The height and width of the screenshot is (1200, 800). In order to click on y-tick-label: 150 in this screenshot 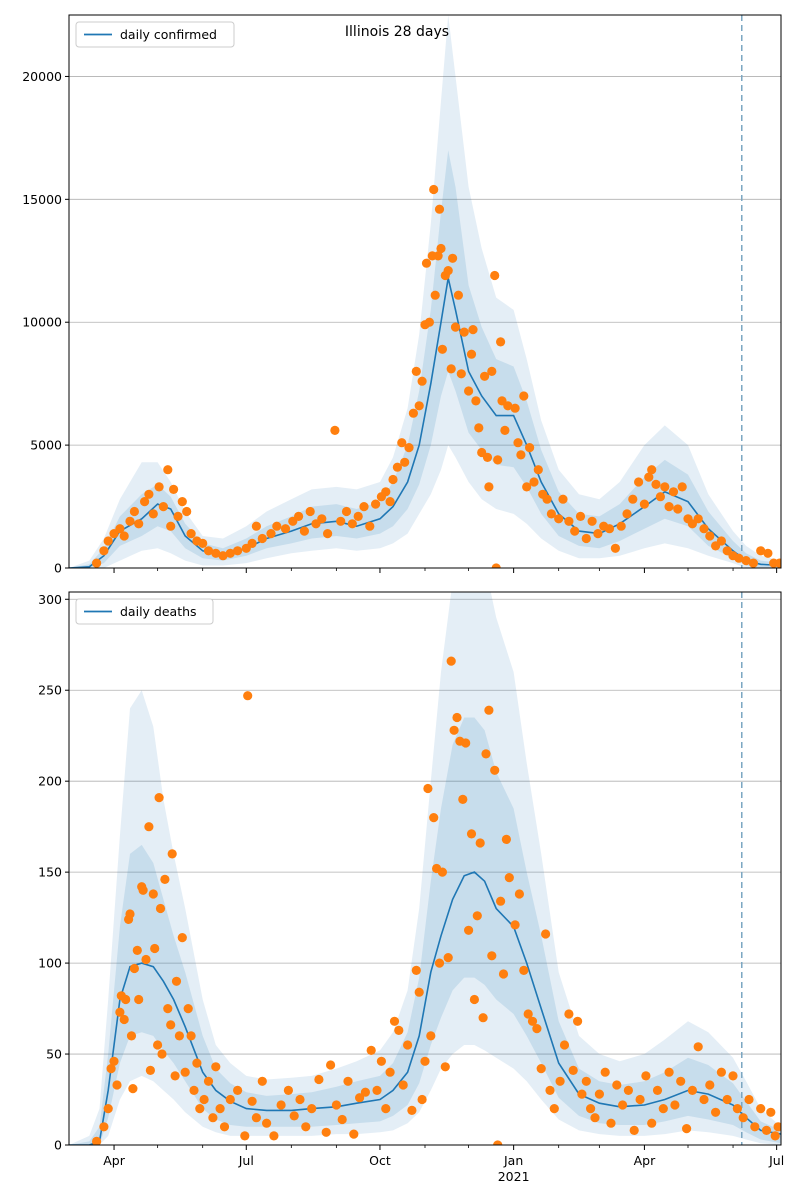, I will do `click(50, 872)`.